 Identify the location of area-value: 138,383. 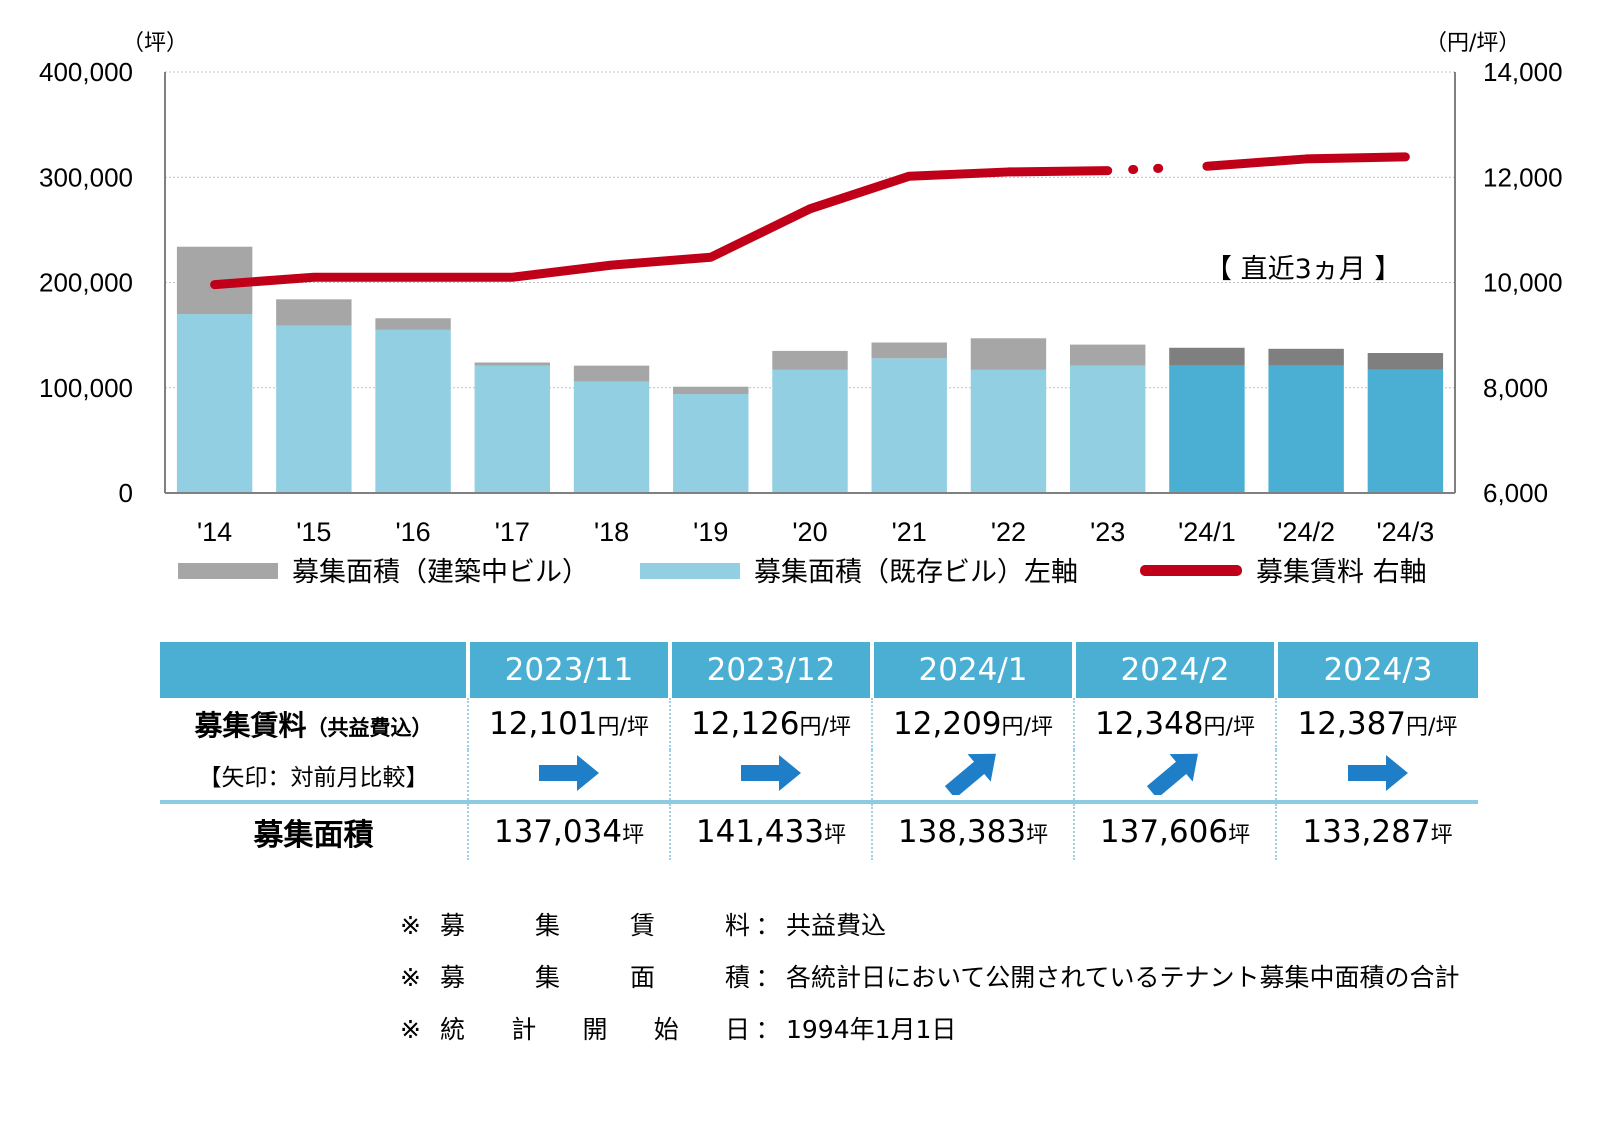
(962, 832).